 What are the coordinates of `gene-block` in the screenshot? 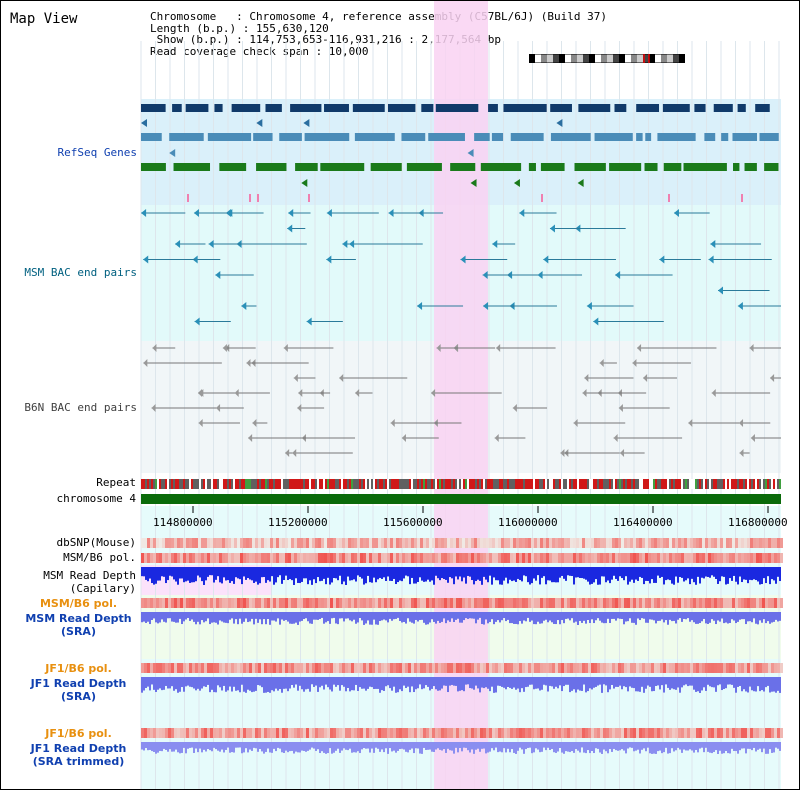 It's located at (741, 108).